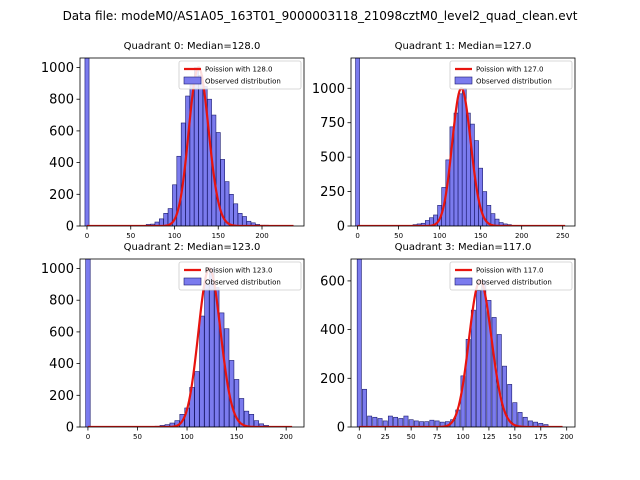 The width and height of the screenshot is (640, 480). I want to click on legend: Poission with 117.0 Observed distribution, so click(511, 276).